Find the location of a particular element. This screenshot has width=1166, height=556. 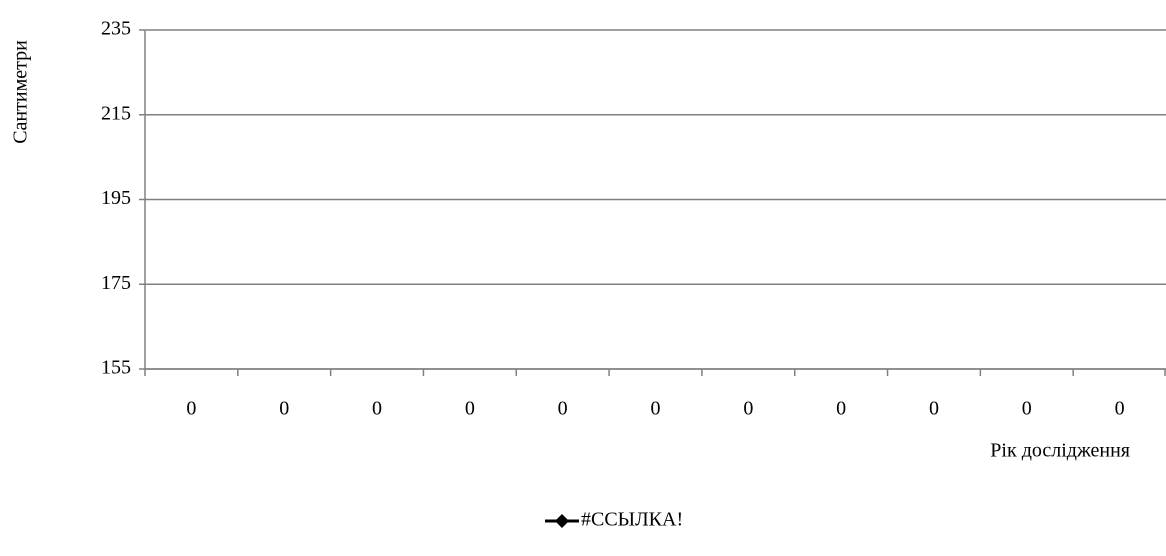

y-tick-label: 215 is located at coordinates (116, 113).